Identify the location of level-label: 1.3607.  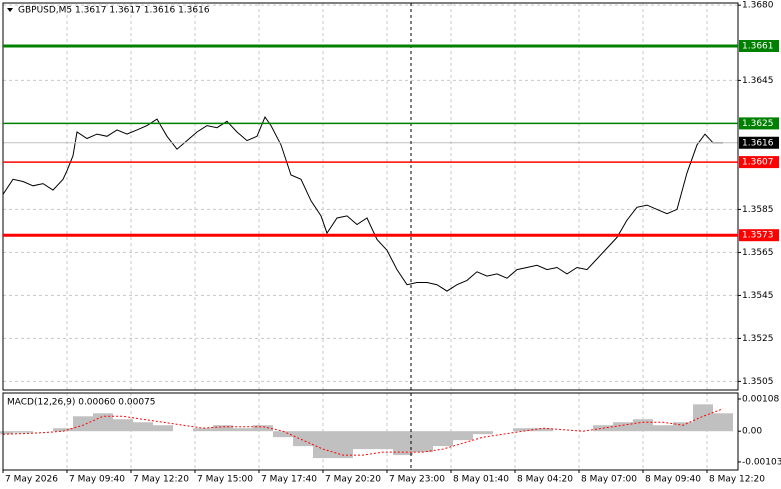
(758, 163).